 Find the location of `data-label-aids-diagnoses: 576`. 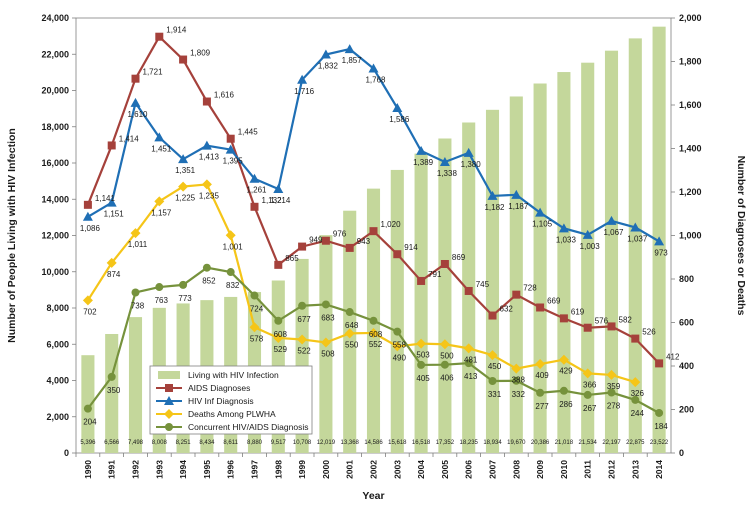

data-label-aids-diagnoses: 576 is located at coordinates (602, 321).